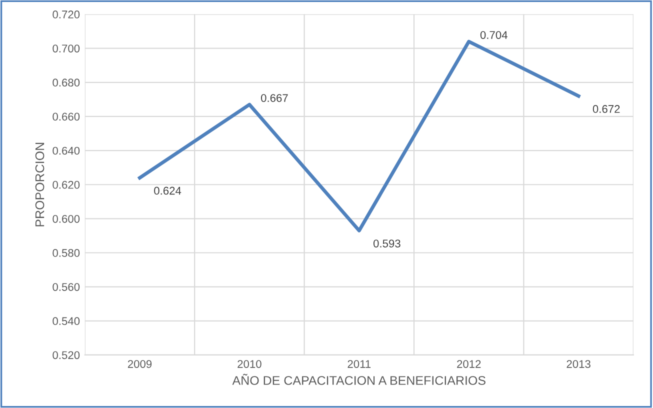  Describe the element at coordinates (66, 253) in the screenshot. I see `y-tick-label: 0.580` at that location.